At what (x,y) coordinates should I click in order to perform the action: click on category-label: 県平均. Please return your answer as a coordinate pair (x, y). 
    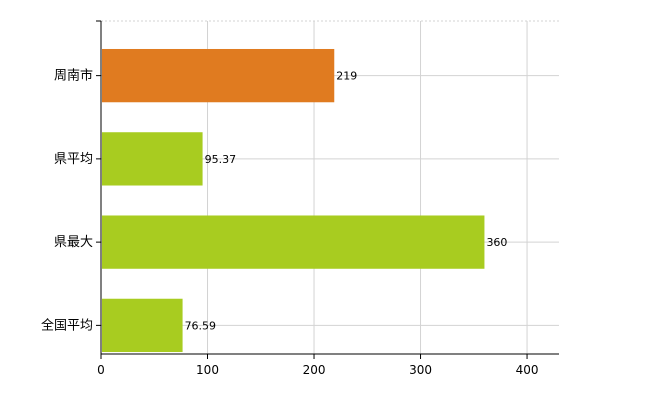
    Looking at the image, I should click on (73, 159).